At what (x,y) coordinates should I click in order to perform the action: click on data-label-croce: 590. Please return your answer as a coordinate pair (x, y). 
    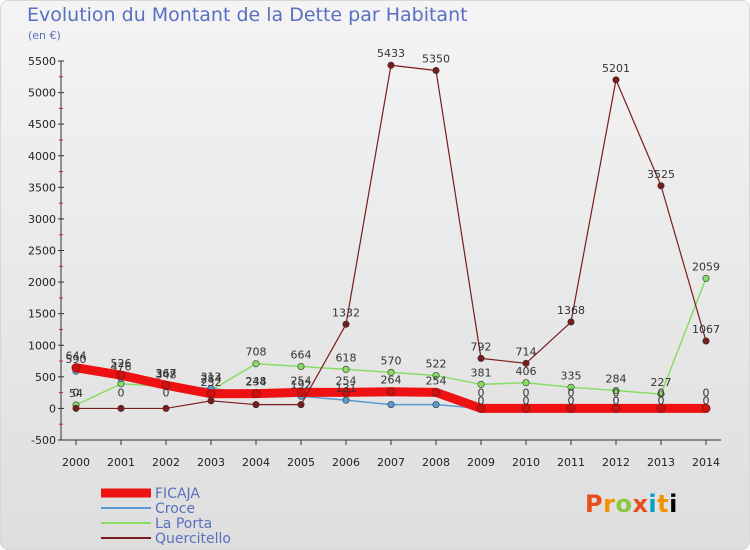
    Looking at the image, I should click on (76, 359).